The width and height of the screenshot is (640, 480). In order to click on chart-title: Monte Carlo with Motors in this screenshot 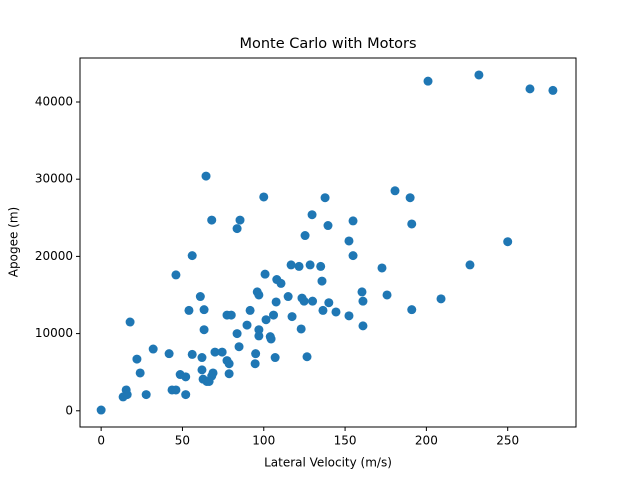, I will do `click(327, 44)`.